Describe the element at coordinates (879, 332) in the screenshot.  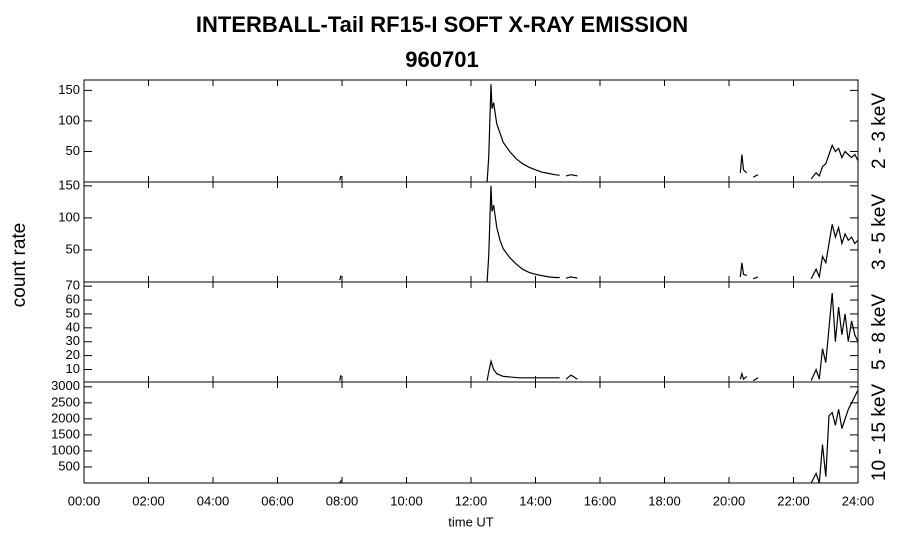
I see `panel-label: 5 - 8 keV` at that location.